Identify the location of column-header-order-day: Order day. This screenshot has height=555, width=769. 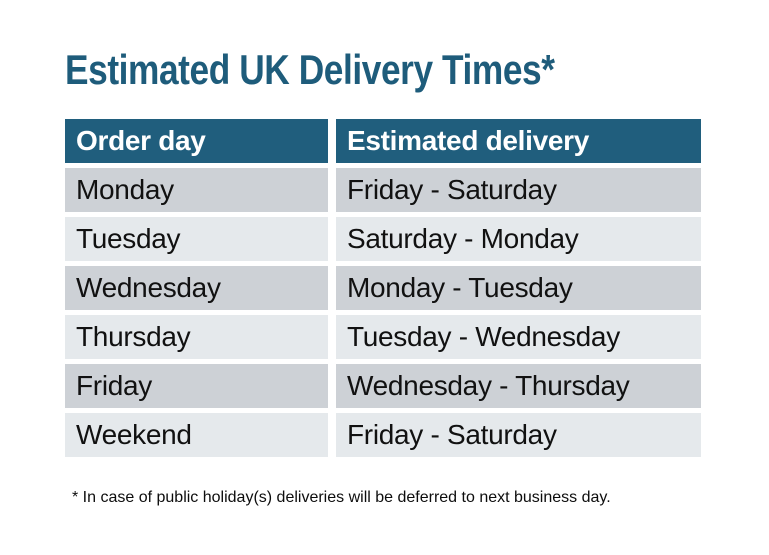
(196, 141).